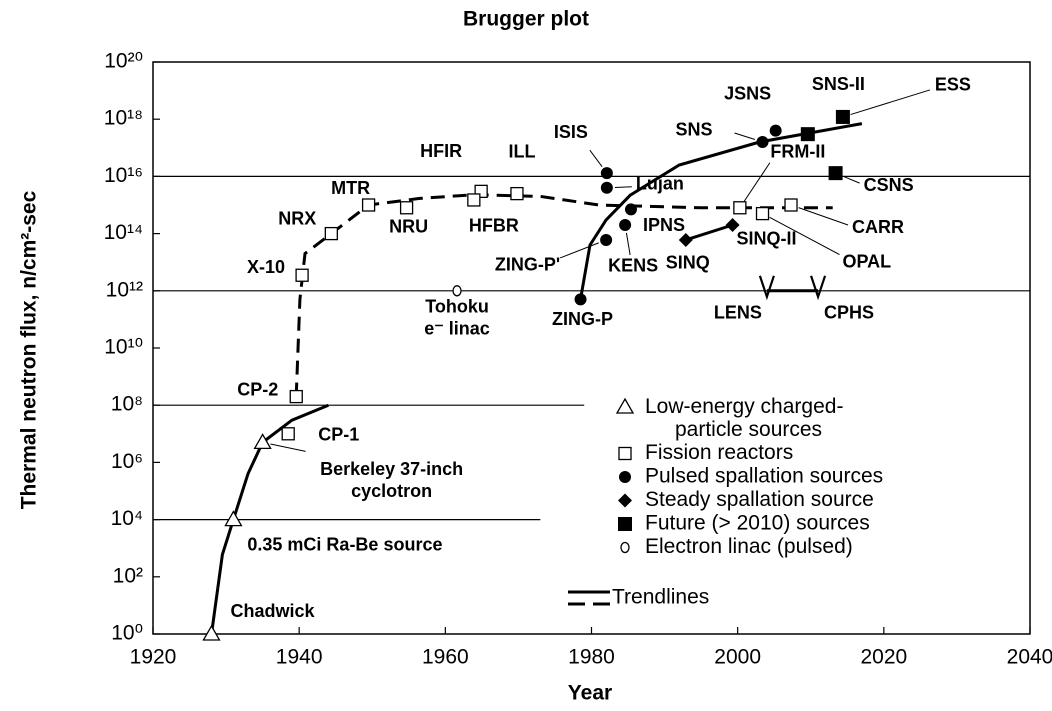 The width and height of the screenshot is (1052, 711). I want to click on point-label: HFIR, so click(441, 151).